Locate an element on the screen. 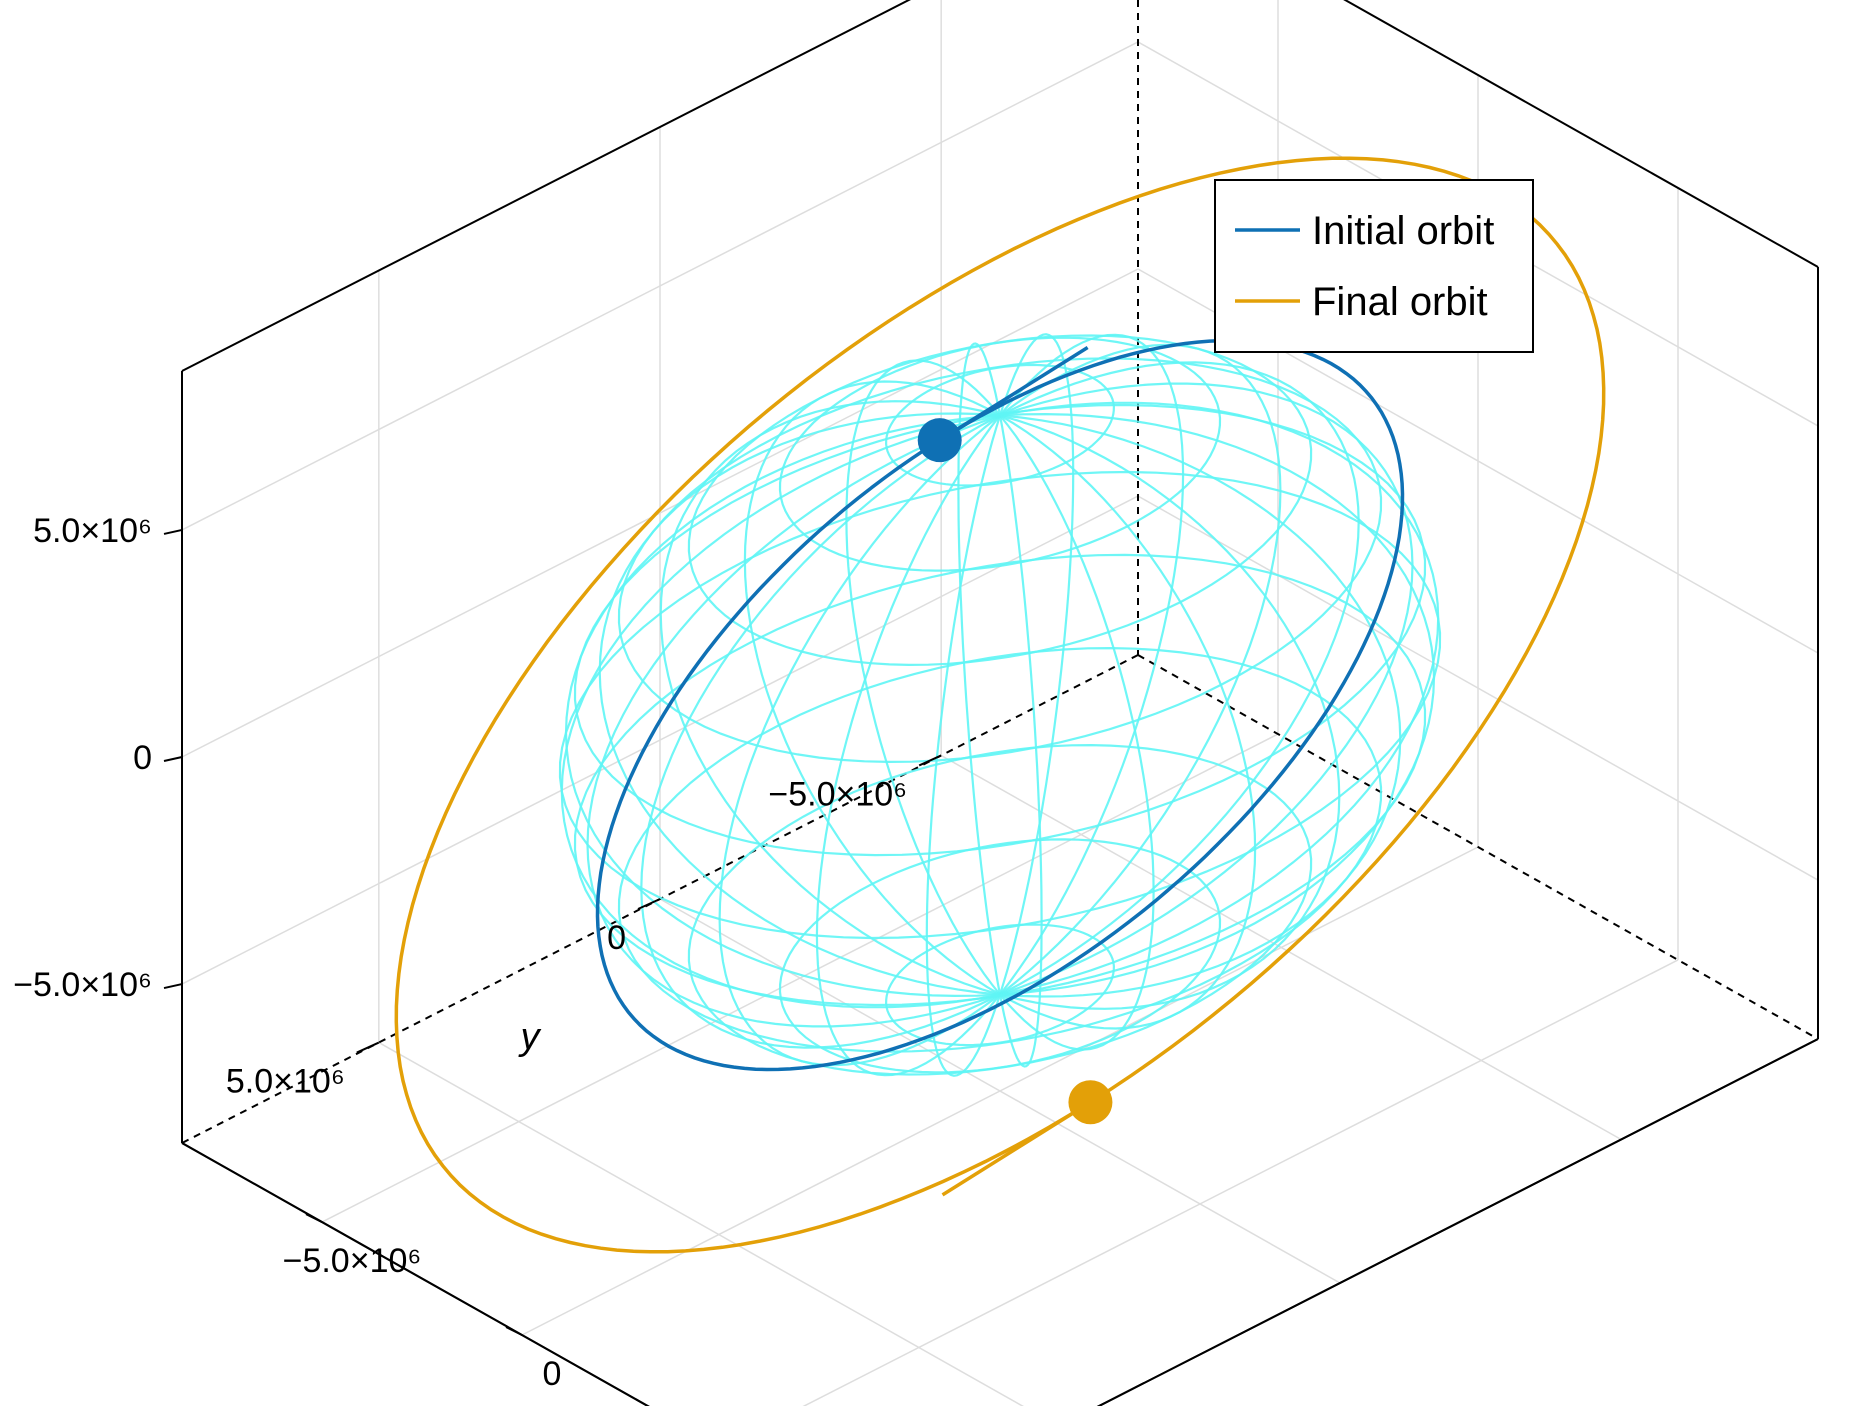  x-tick-label-0: −5.0×10⁶ is located at coordinates (352, 1261).